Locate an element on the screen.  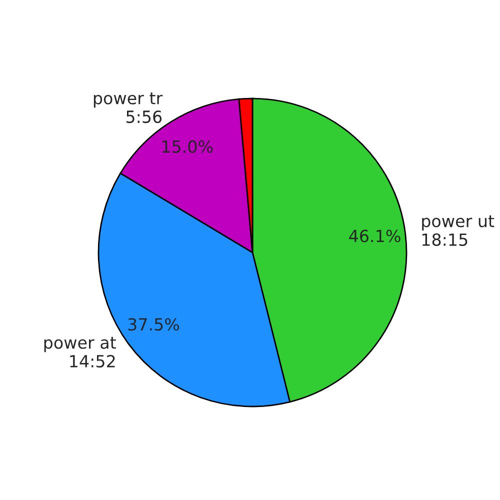
slice-label: power tr 5:56 is located at coordinates (128, 108).